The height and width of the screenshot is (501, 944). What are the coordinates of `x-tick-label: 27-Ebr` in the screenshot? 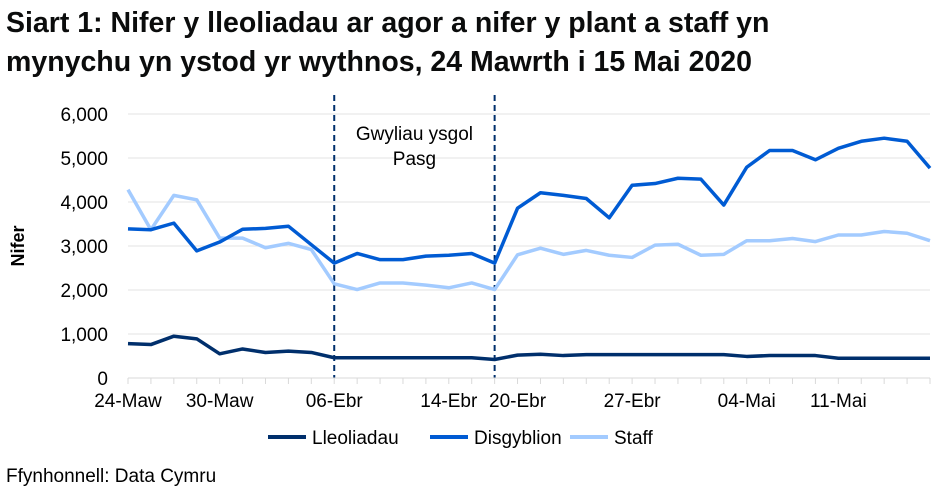 It's located at (633, 401).